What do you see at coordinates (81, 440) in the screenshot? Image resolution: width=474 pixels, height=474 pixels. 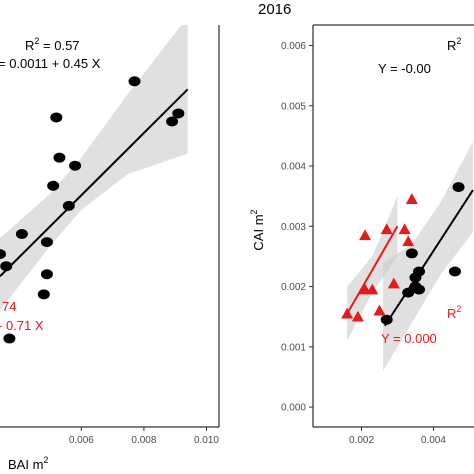 I see `x-tick-label: 0.006` at bounding box center [81, 440].